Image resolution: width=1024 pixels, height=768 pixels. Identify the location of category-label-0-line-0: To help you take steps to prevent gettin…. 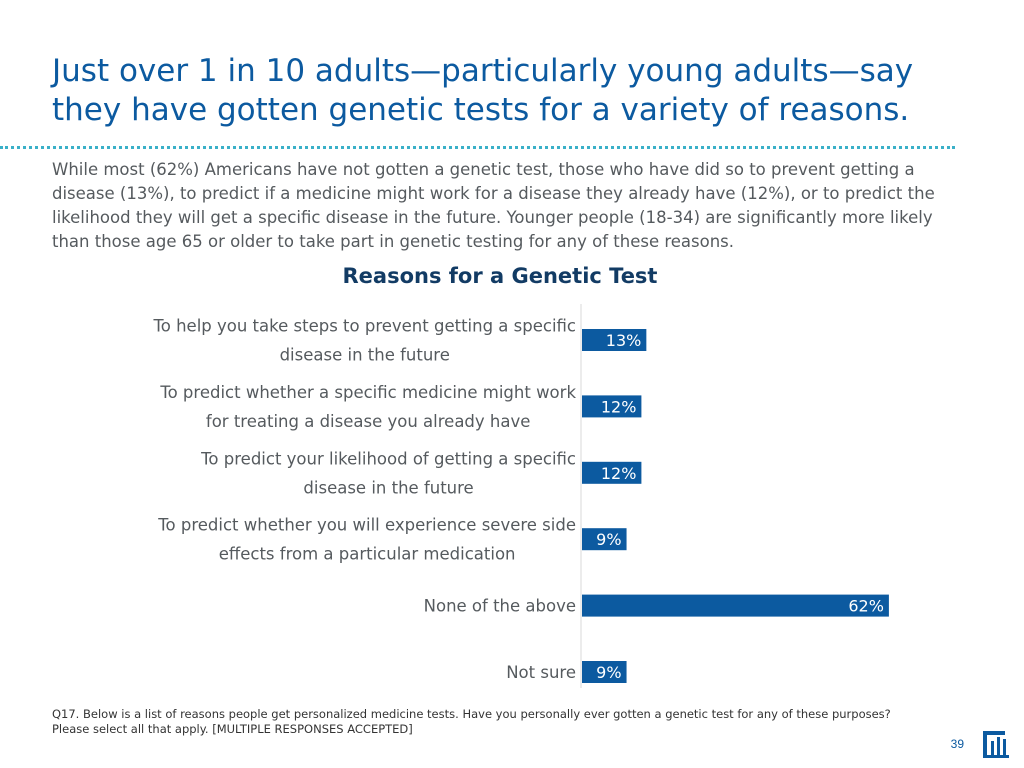
(364, 326).